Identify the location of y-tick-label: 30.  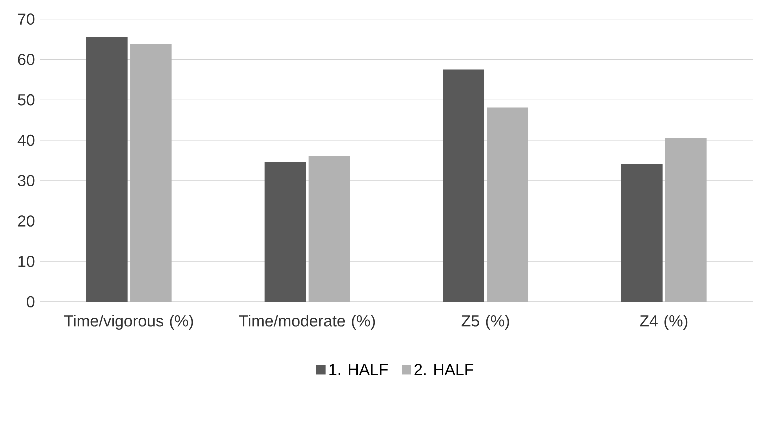
(26, 181).